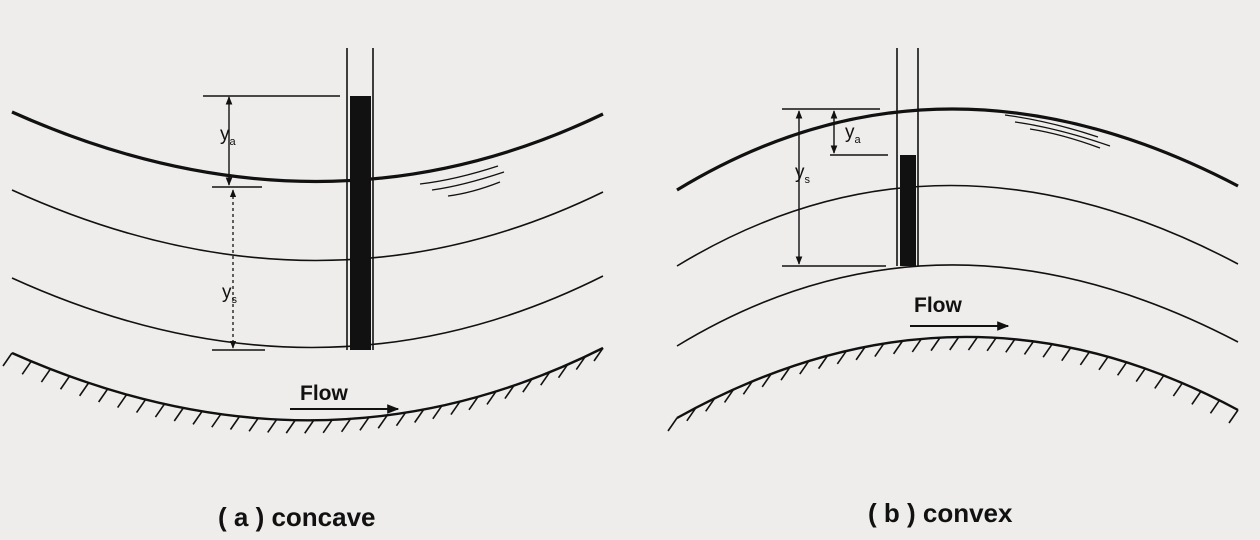 This screenshot has height=540, width=1260. I want to click on concave-flow-label: Flow, so click(324, 393).